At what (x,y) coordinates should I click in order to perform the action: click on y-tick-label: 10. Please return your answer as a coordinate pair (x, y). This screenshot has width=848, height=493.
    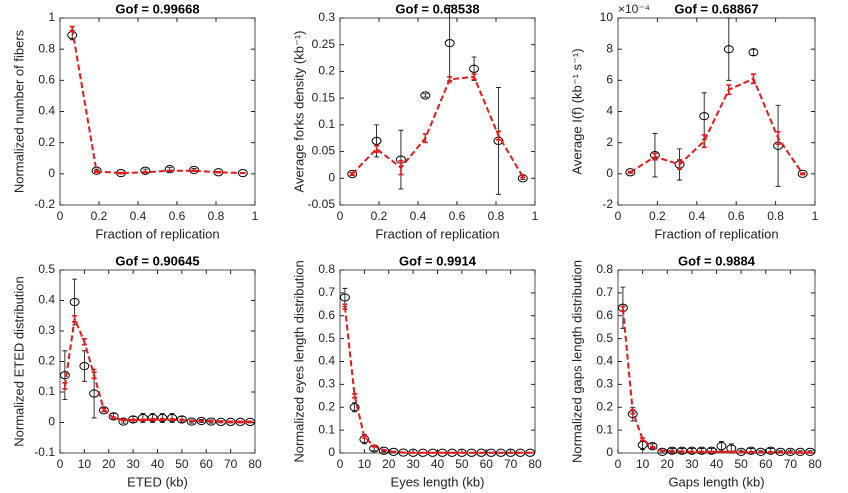
    Looking at the image, I should click on (607, 17).